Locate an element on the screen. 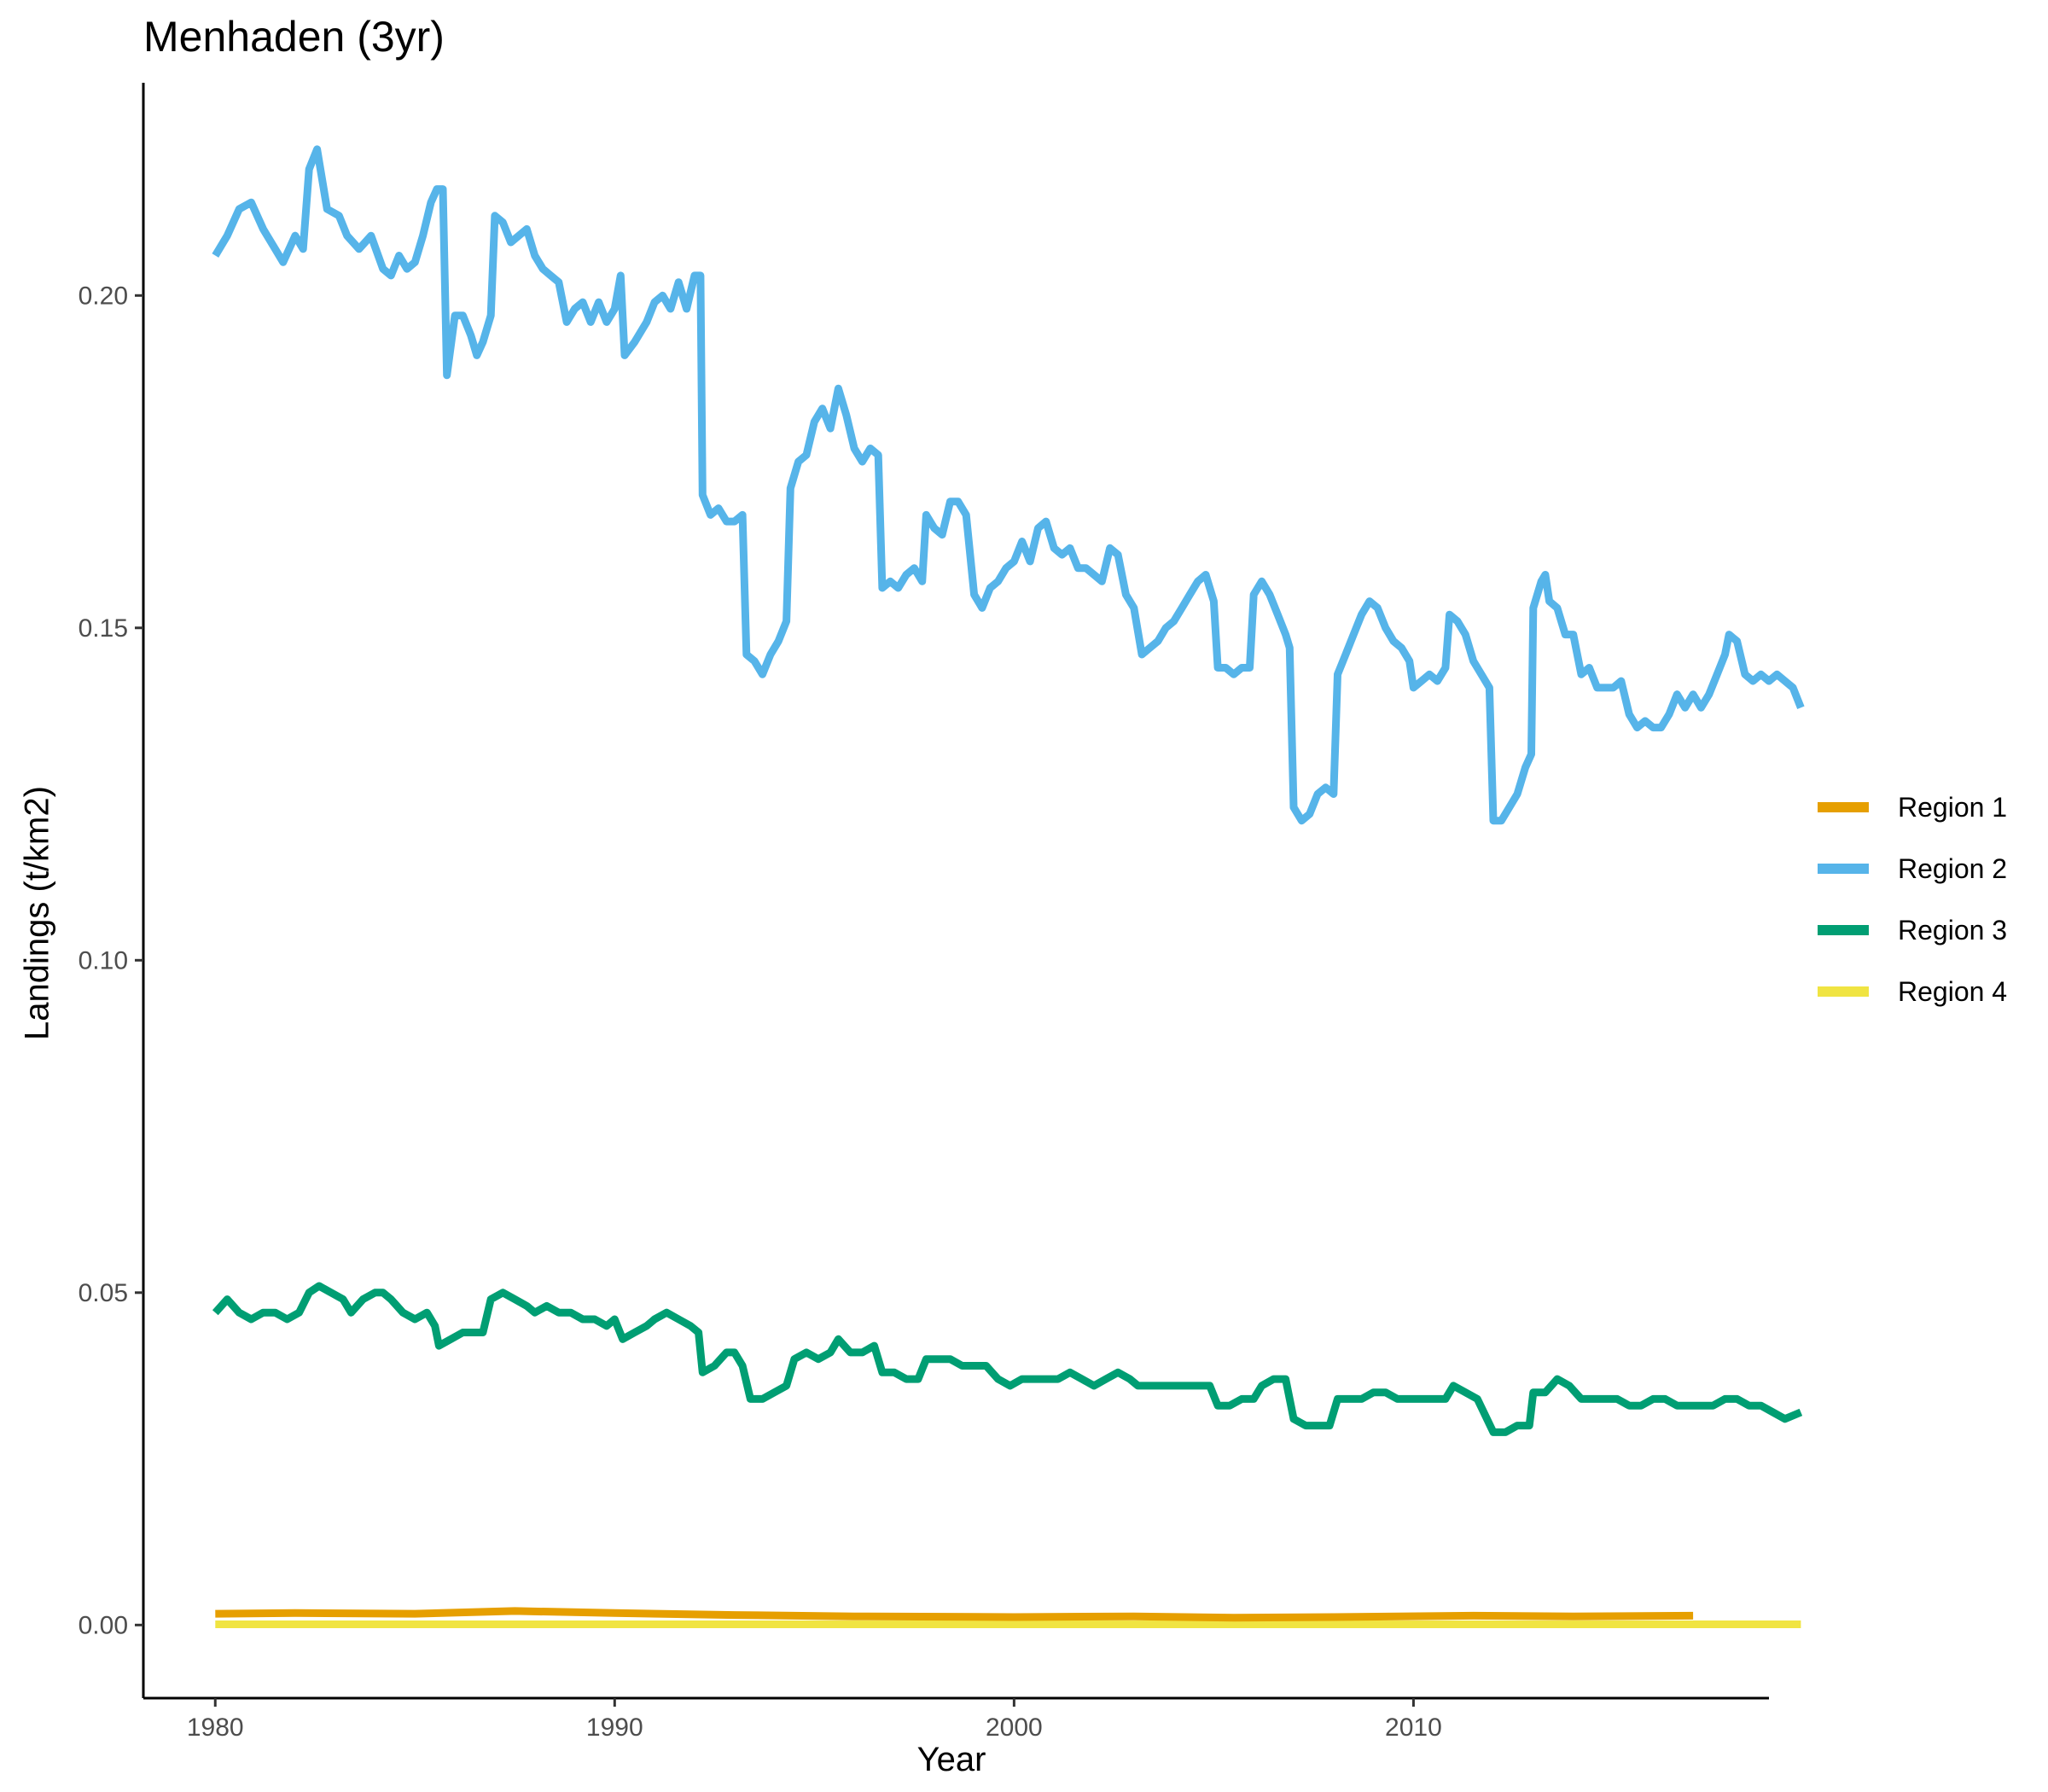  x-tick-label: 1990 is located at coordinates (614, 1727).